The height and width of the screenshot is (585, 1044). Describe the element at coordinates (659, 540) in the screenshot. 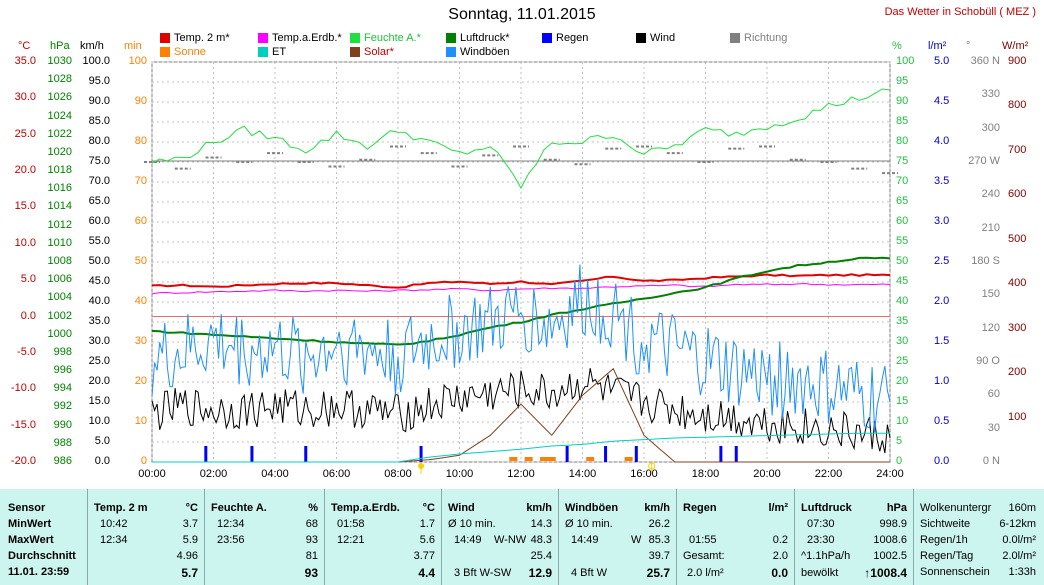

I see `boeen-max-value: 85.3` at that location.